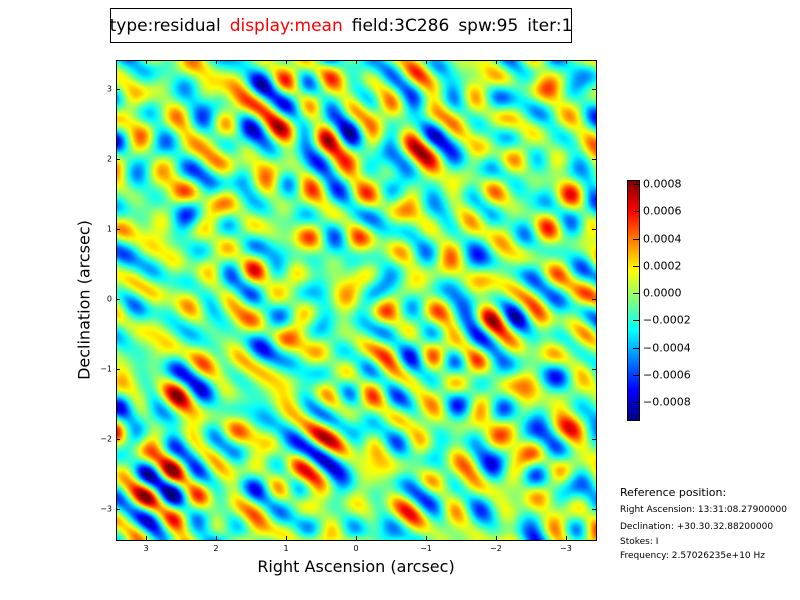 This screenshot has height=600, width=800. I want to click on x-tick-label: −3, so click(566, 548).